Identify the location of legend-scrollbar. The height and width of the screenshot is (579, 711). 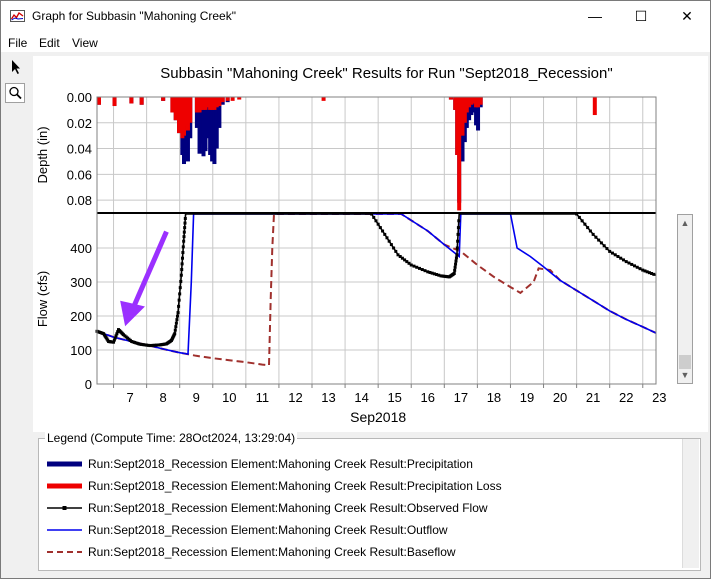
(690, 503).